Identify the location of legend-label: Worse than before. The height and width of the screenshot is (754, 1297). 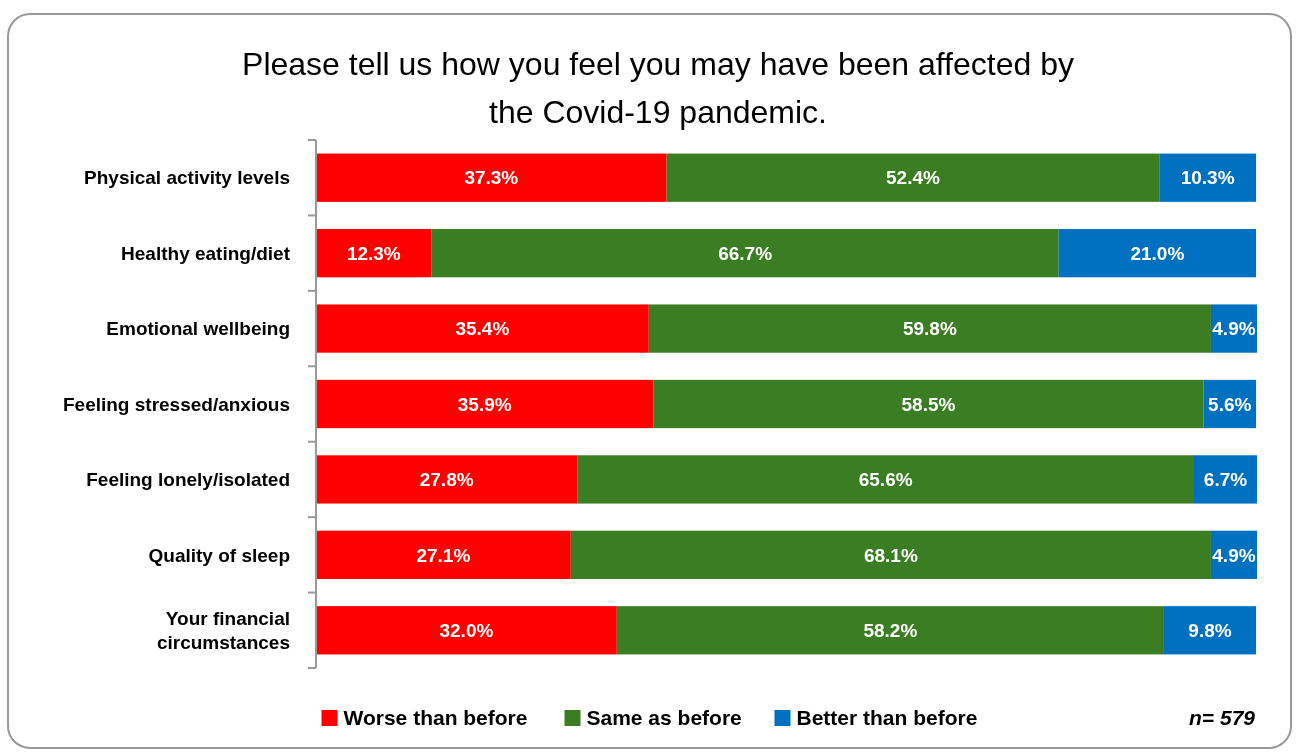
(435, 718).